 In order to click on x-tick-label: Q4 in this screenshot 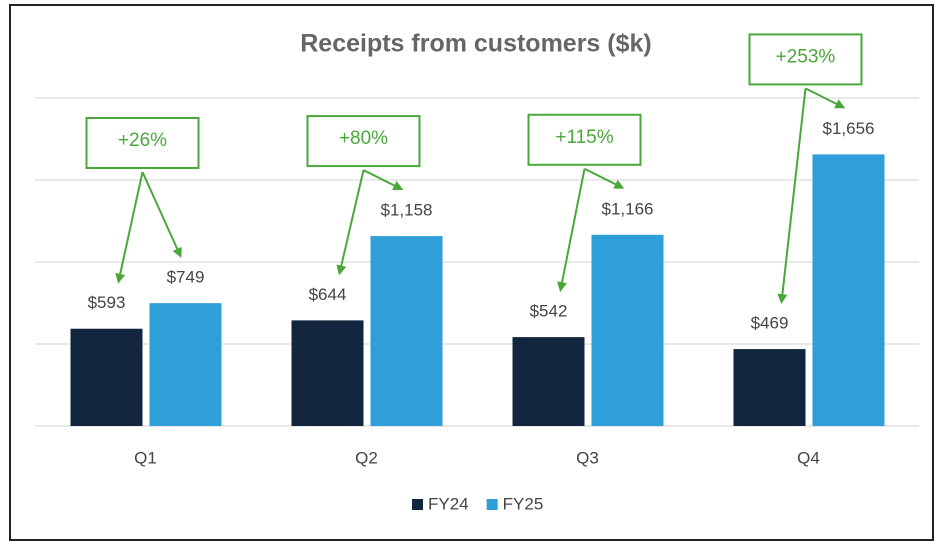, I will do `click(808, 457)`.